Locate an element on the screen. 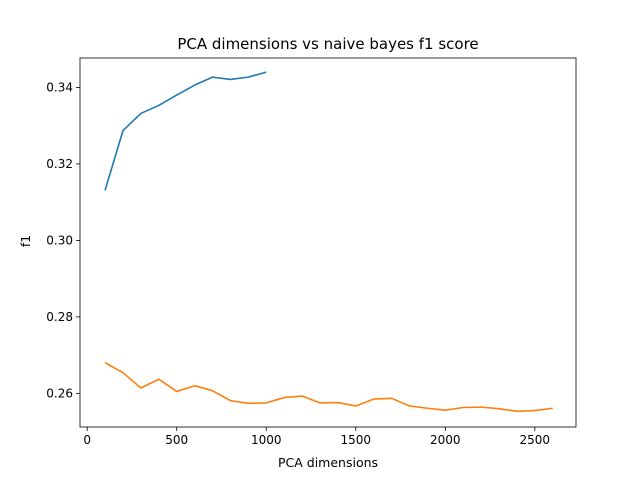 The height and width of the screenshot is (480, 640). x-tick-label: 2000 is located at coordinates (445, 440).